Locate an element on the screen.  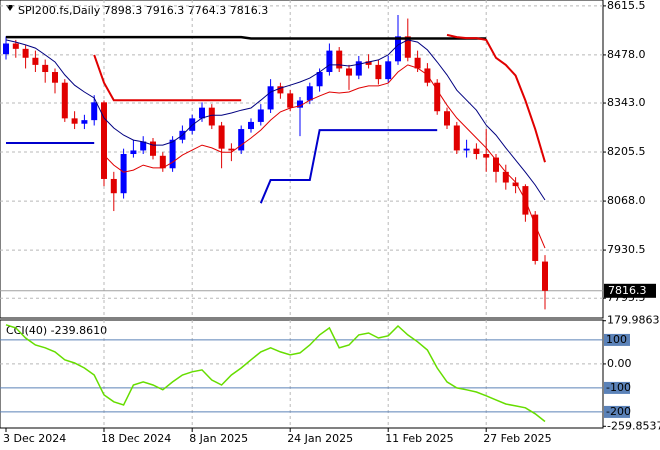
y-tick-label: -259.8537 is located at coordinates (633, 425).